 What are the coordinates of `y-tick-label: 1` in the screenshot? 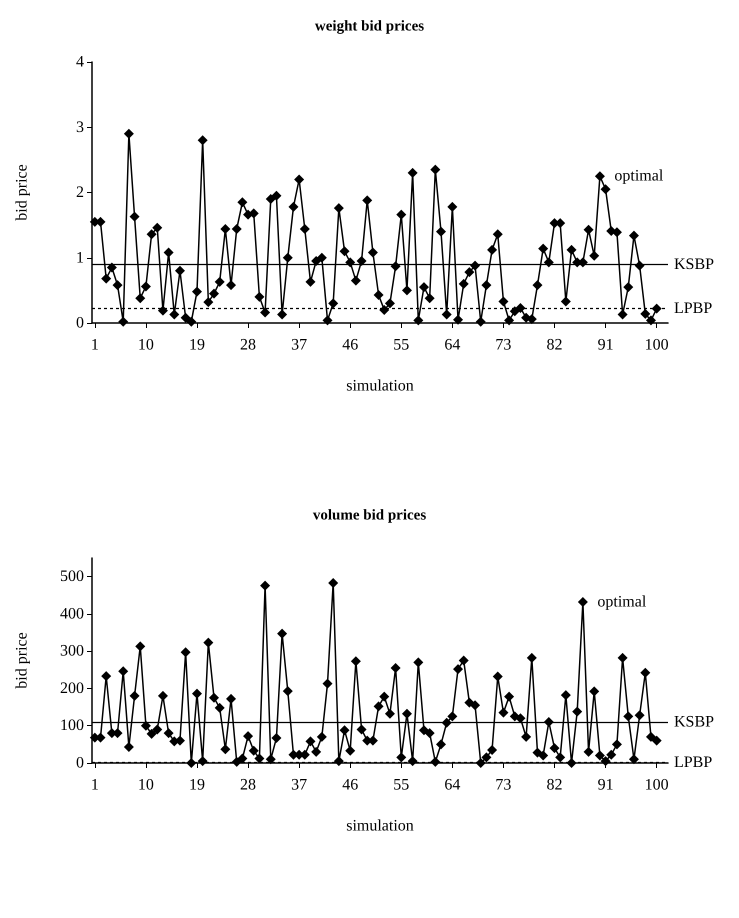 It's located at (80, 257).